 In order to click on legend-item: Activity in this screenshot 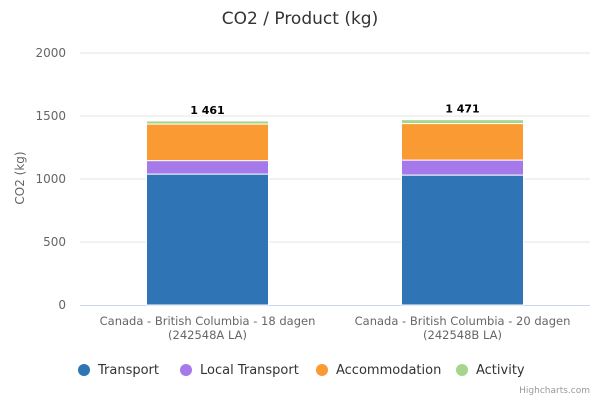, I will do `click(490, 370)`.